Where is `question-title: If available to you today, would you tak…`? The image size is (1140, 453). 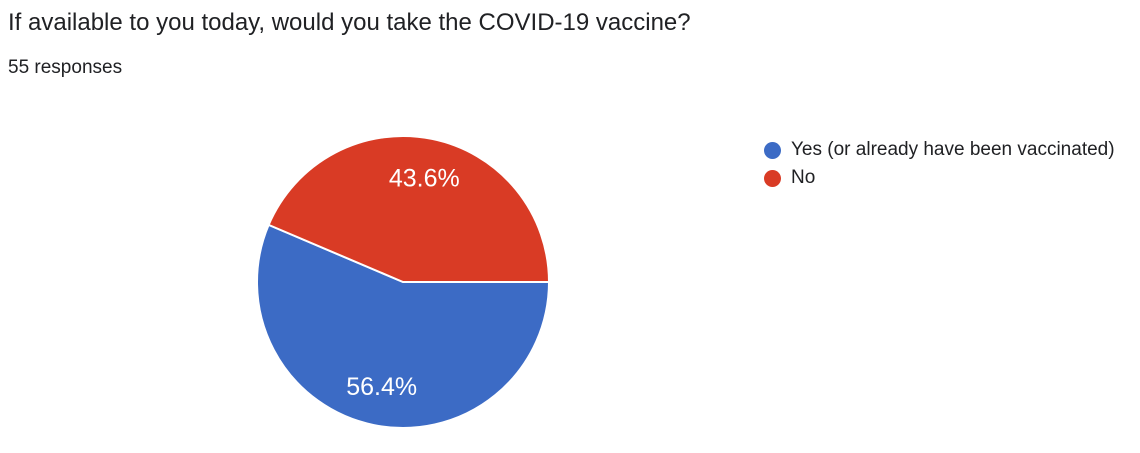 question-title: If available to you today, would you tak… is located at coordinates (349, 22).